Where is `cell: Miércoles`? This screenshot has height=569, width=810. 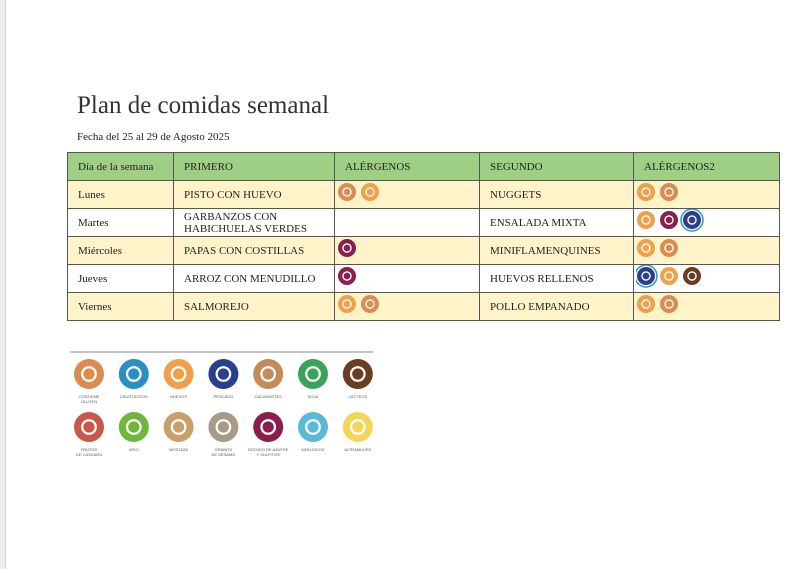 cell: Miércoles is located at coordinates (120, 250).